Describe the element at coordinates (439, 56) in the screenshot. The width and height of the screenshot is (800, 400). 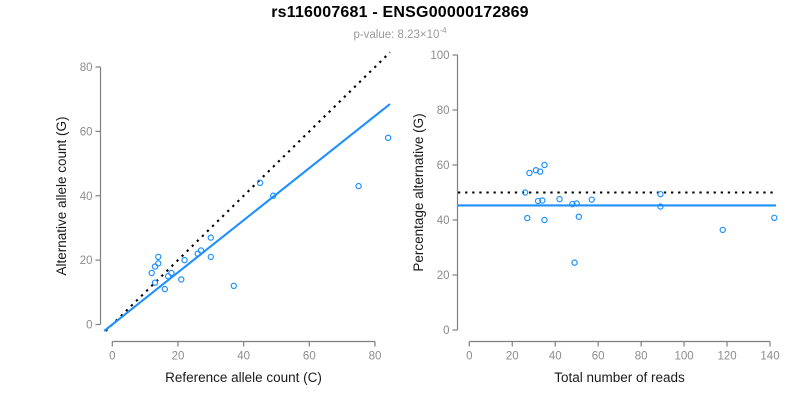
I see `y-tick-label: 100` at that location.